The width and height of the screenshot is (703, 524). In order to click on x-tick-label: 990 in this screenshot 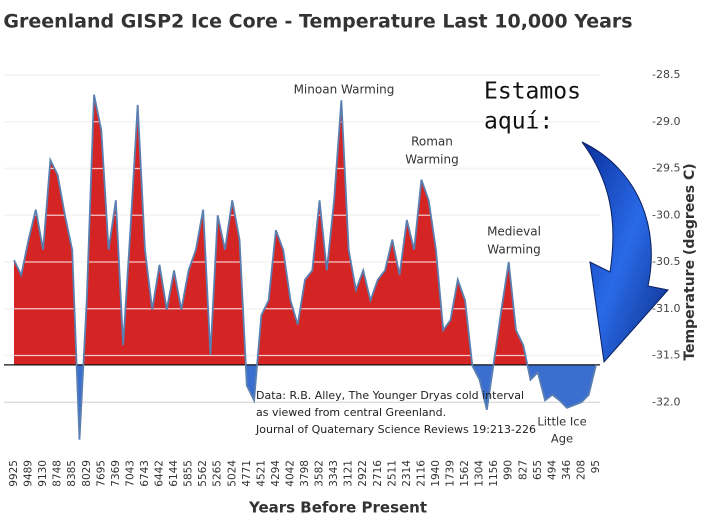, I will do `click(509, 470)`.